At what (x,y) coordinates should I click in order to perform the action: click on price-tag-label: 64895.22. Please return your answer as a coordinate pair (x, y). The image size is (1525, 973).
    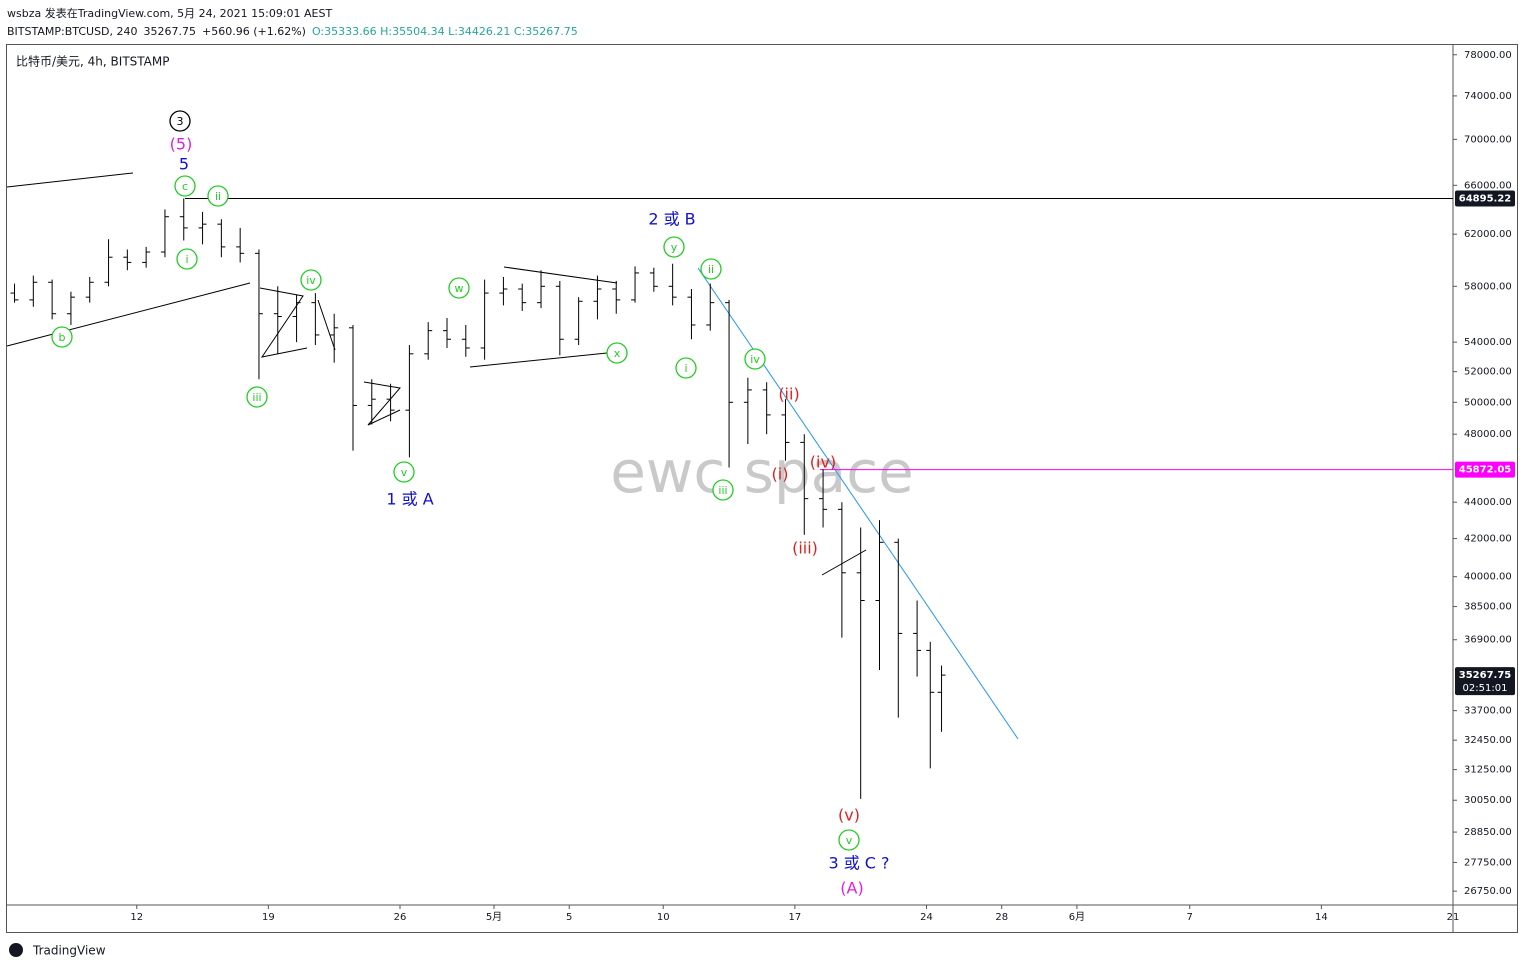
    Looking at the image, I should click on (1485, 199).